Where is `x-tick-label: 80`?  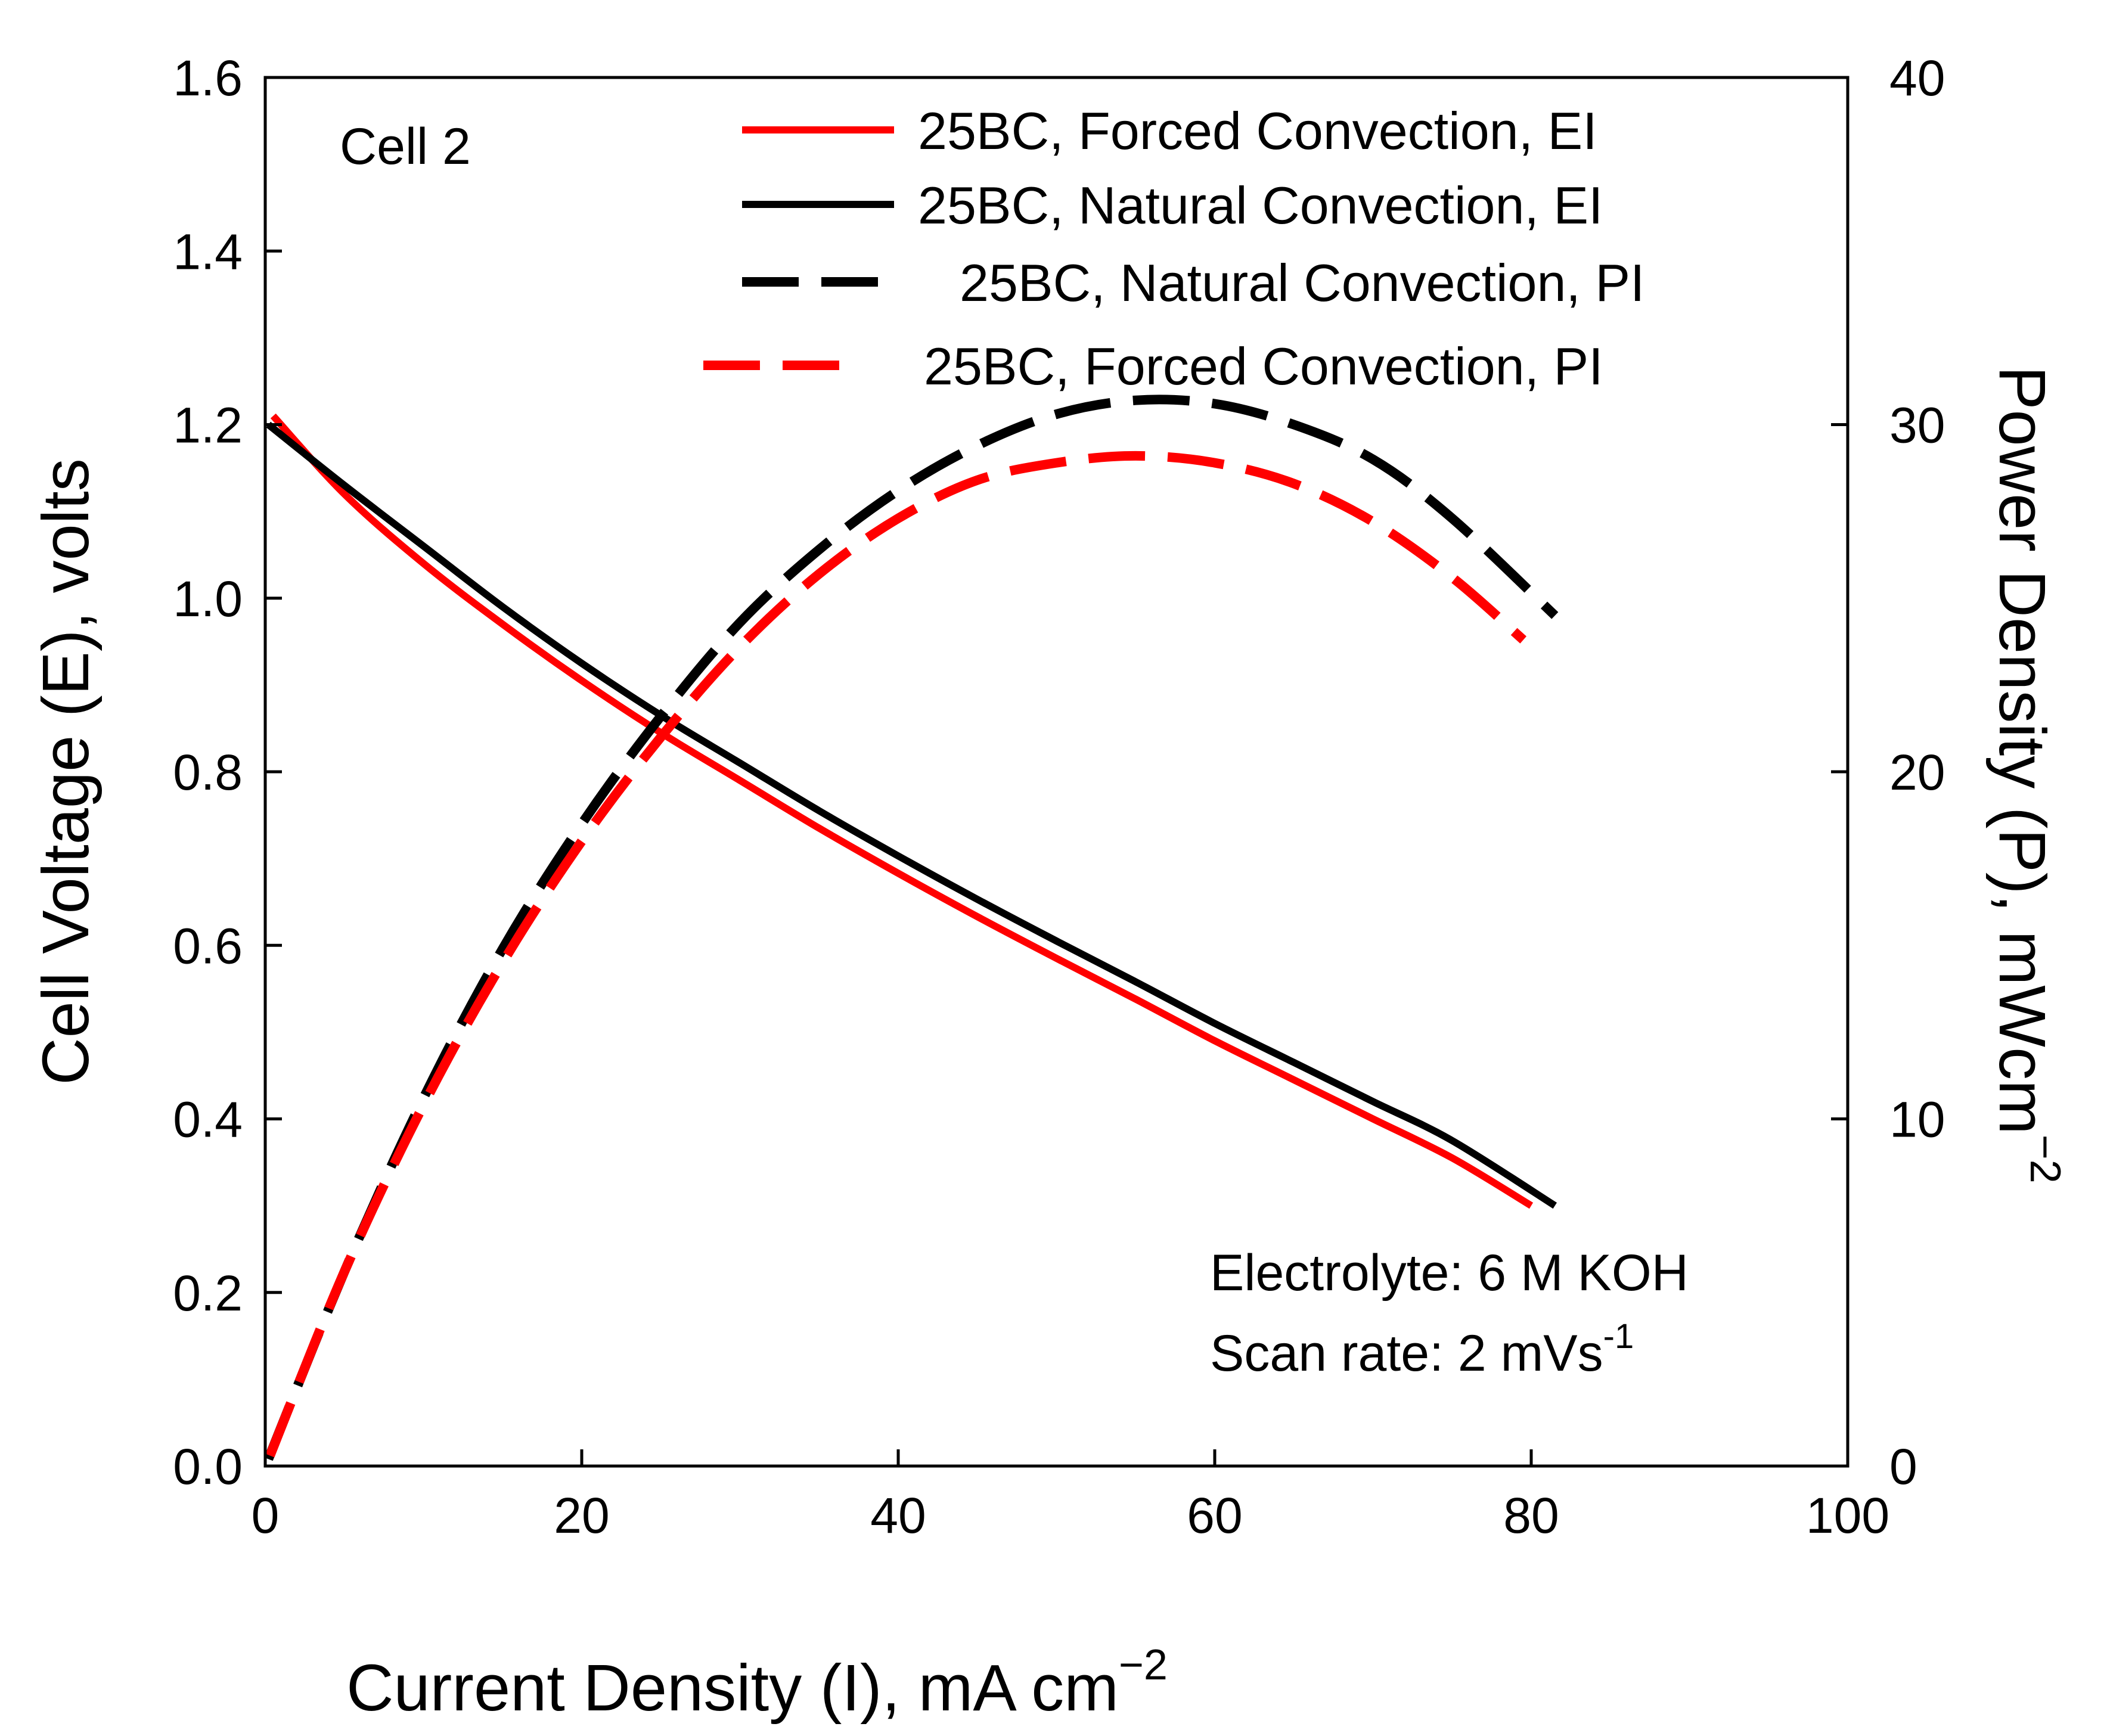
x-tick-label: 80 is located at coordinates (1531, 1515).